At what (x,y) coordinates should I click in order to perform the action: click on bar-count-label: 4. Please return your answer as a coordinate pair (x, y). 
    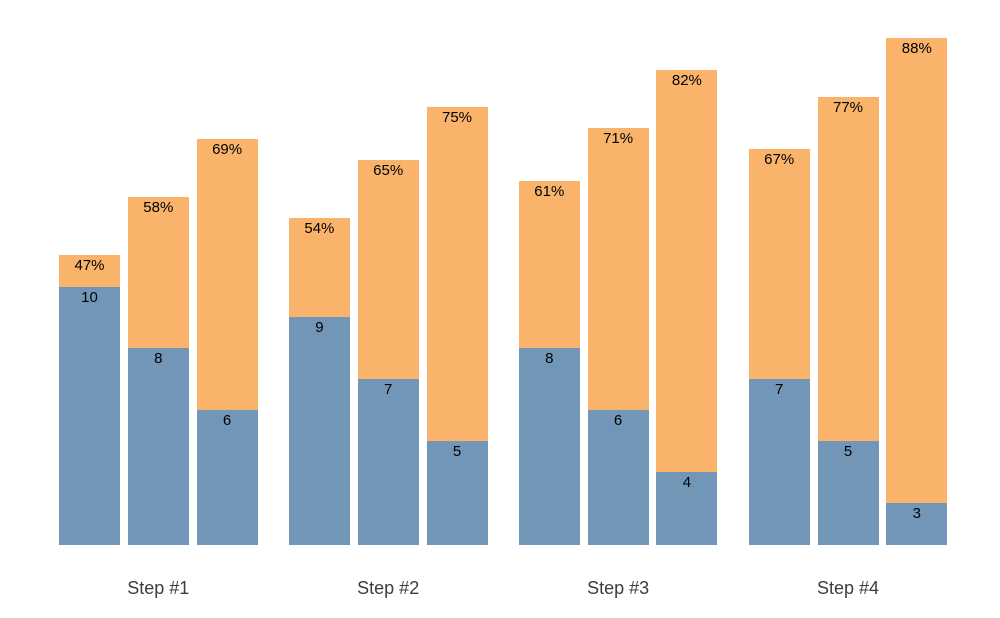
    Looking at the image, I should click on (687, 482).